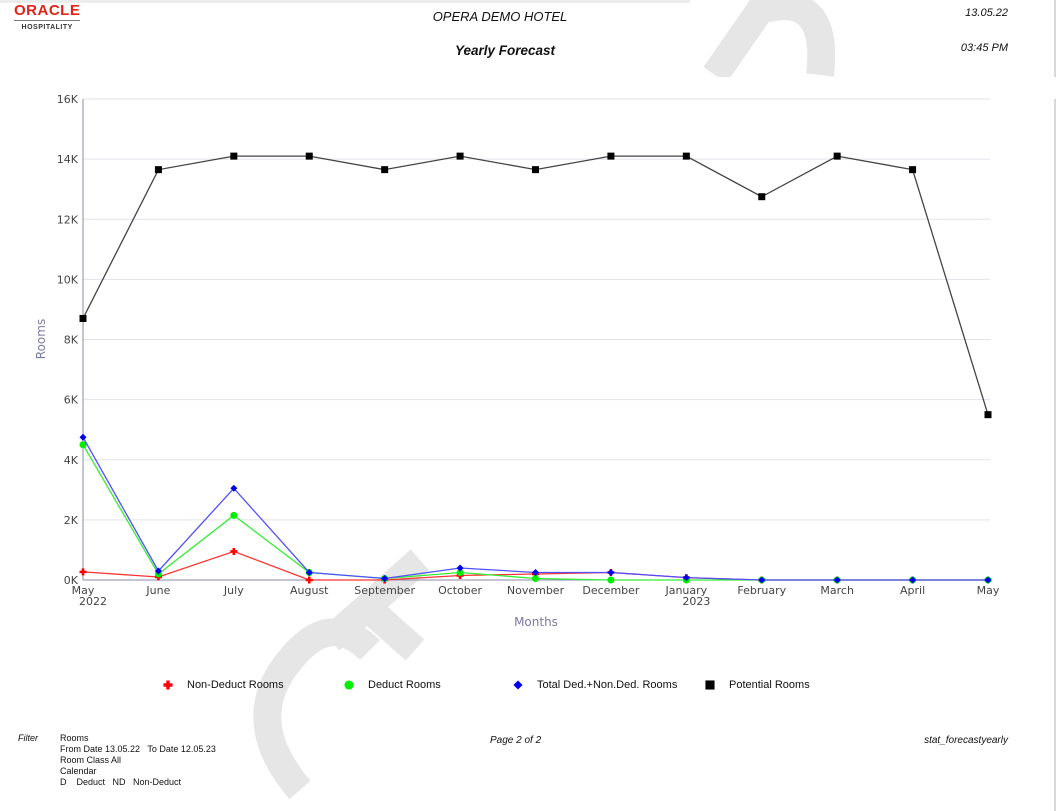  Describe the element at coordinates (68, 279) in the screenshot. I see `y-tick-label: 10K` at that location.